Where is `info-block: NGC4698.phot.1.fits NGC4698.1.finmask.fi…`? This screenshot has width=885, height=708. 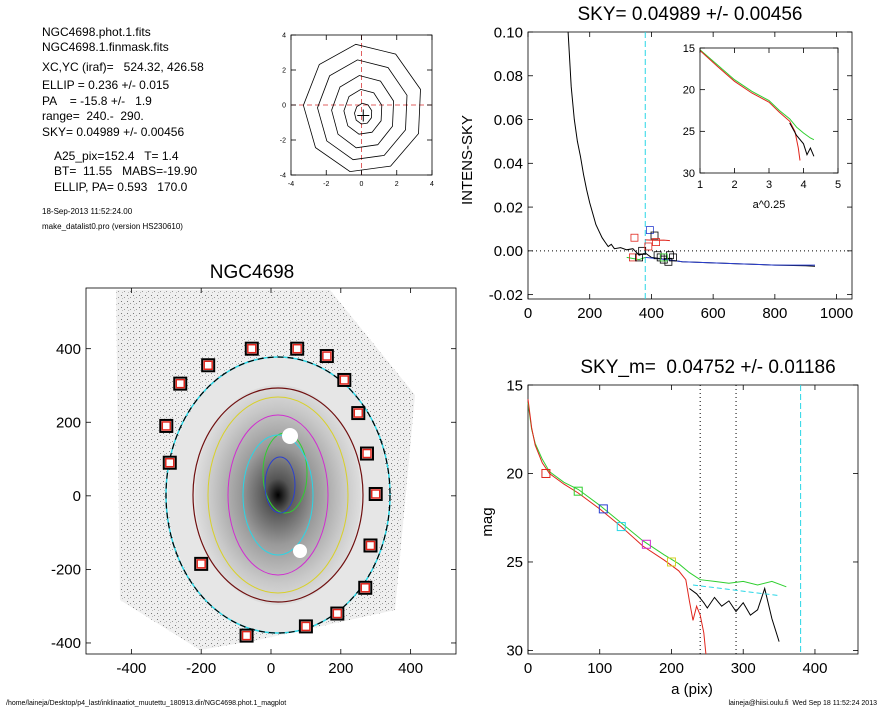
info-block: NGC4698.phot.1.fits NGC4698.1.finmask.fi… is located at coordinates (123, 128).